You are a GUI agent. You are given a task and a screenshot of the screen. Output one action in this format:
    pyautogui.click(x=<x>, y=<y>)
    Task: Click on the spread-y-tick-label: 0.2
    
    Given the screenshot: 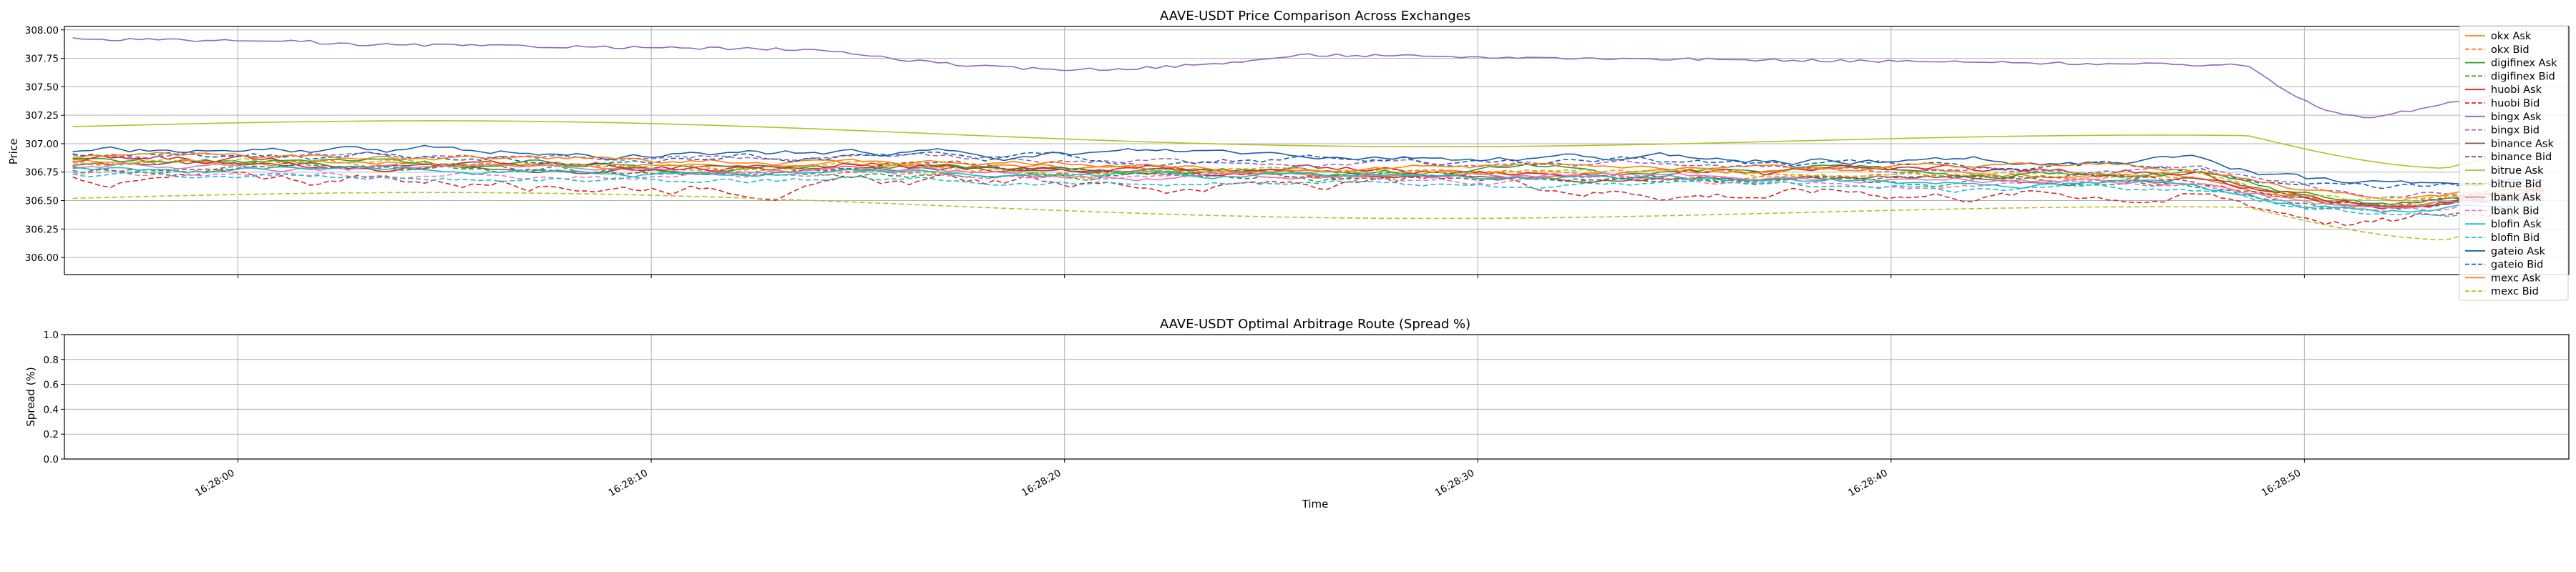 What is the action you would take?
    pyautogui.click(x=51, y=434)
    